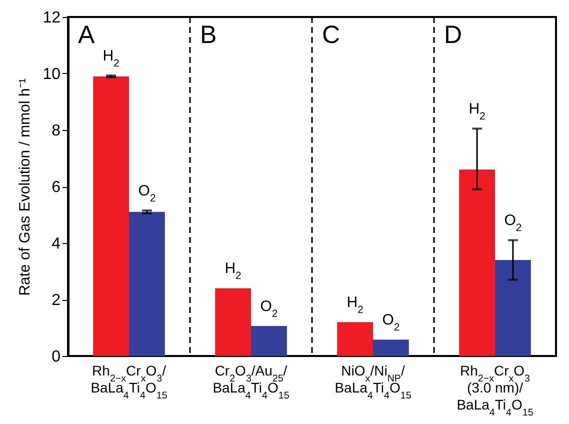  What do you see at coordinates (208, 35) in the screenshot?
I see `annotation: B` at bounding box center [208, 35].